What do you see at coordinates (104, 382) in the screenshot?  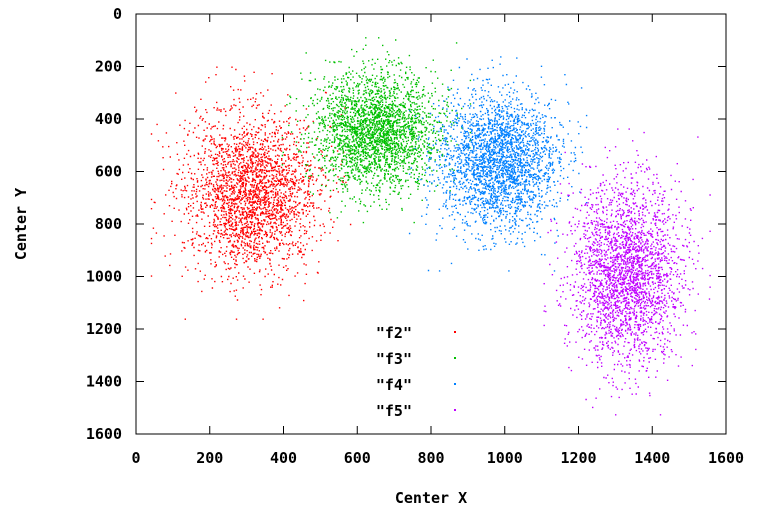 I see `y-tick-label: 1400` at bounding box center [104, 382].